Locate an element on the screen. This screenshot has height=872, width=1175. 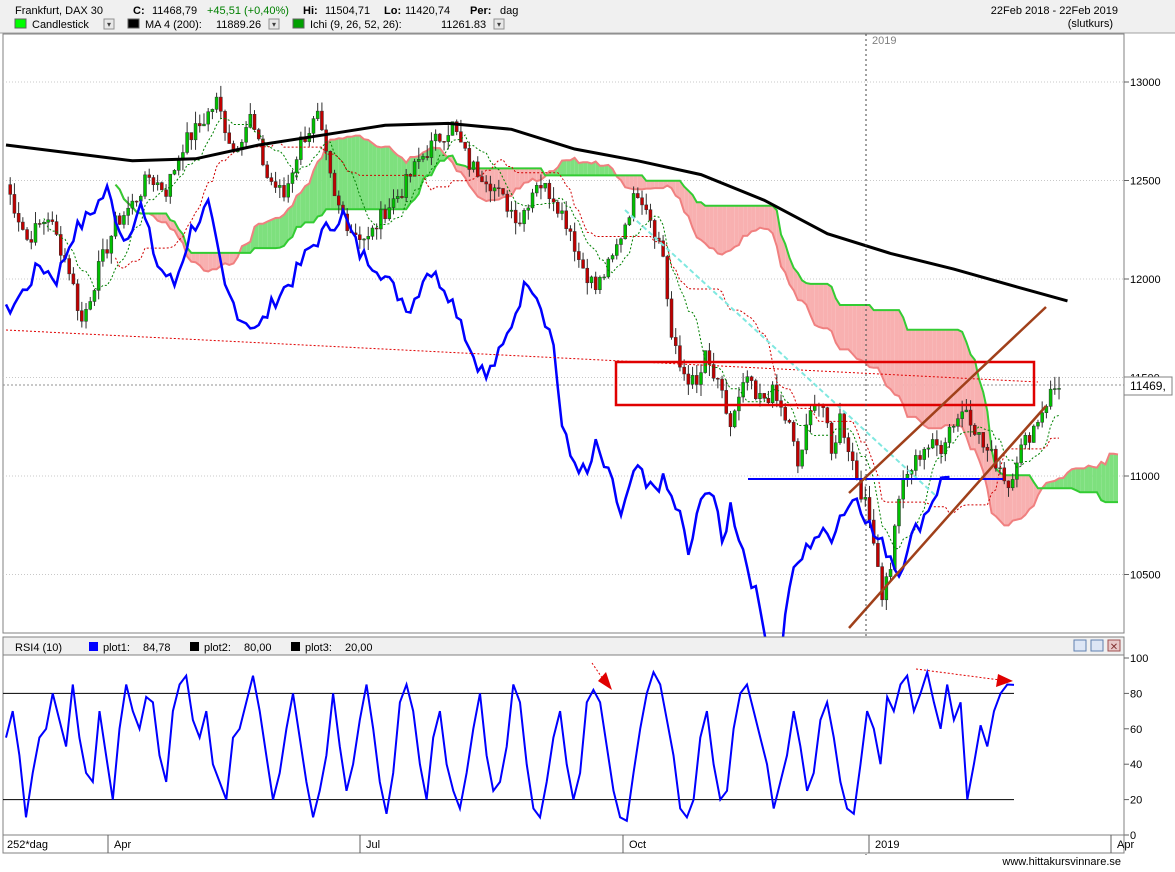
chevron-down-icon: ▾ is located at coordinates (499, 24).